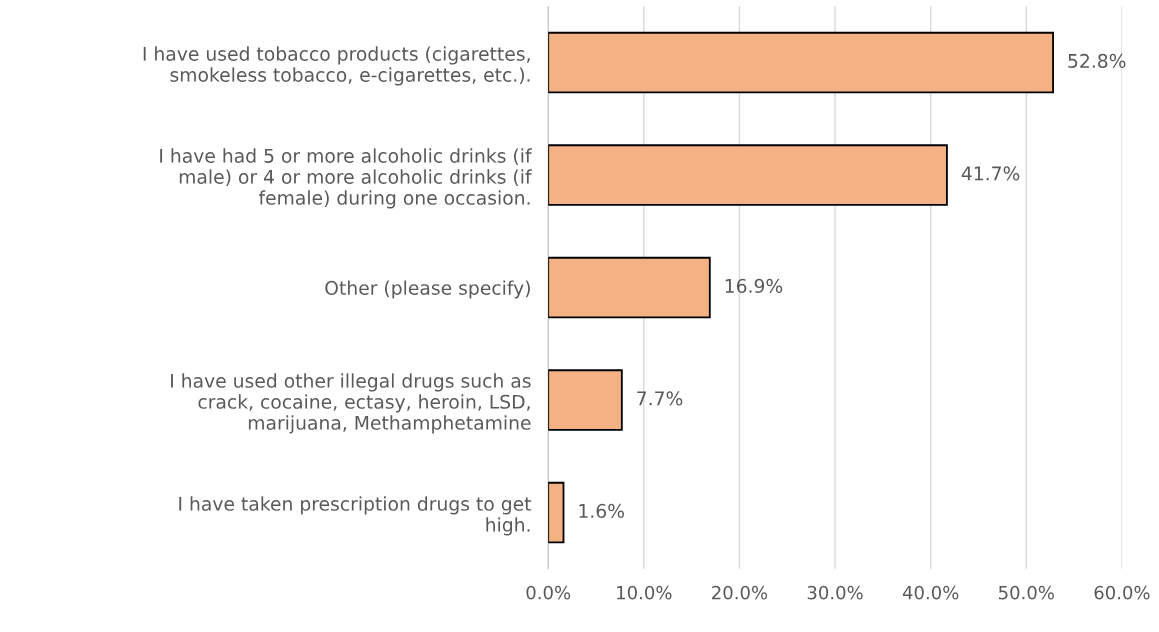 The width and height of the screenshot is (1159, 632). What do you see at coordinates (754, 285) in the screenshot?
I see `data-label: 16.9%` at bounding box center [754, 285].